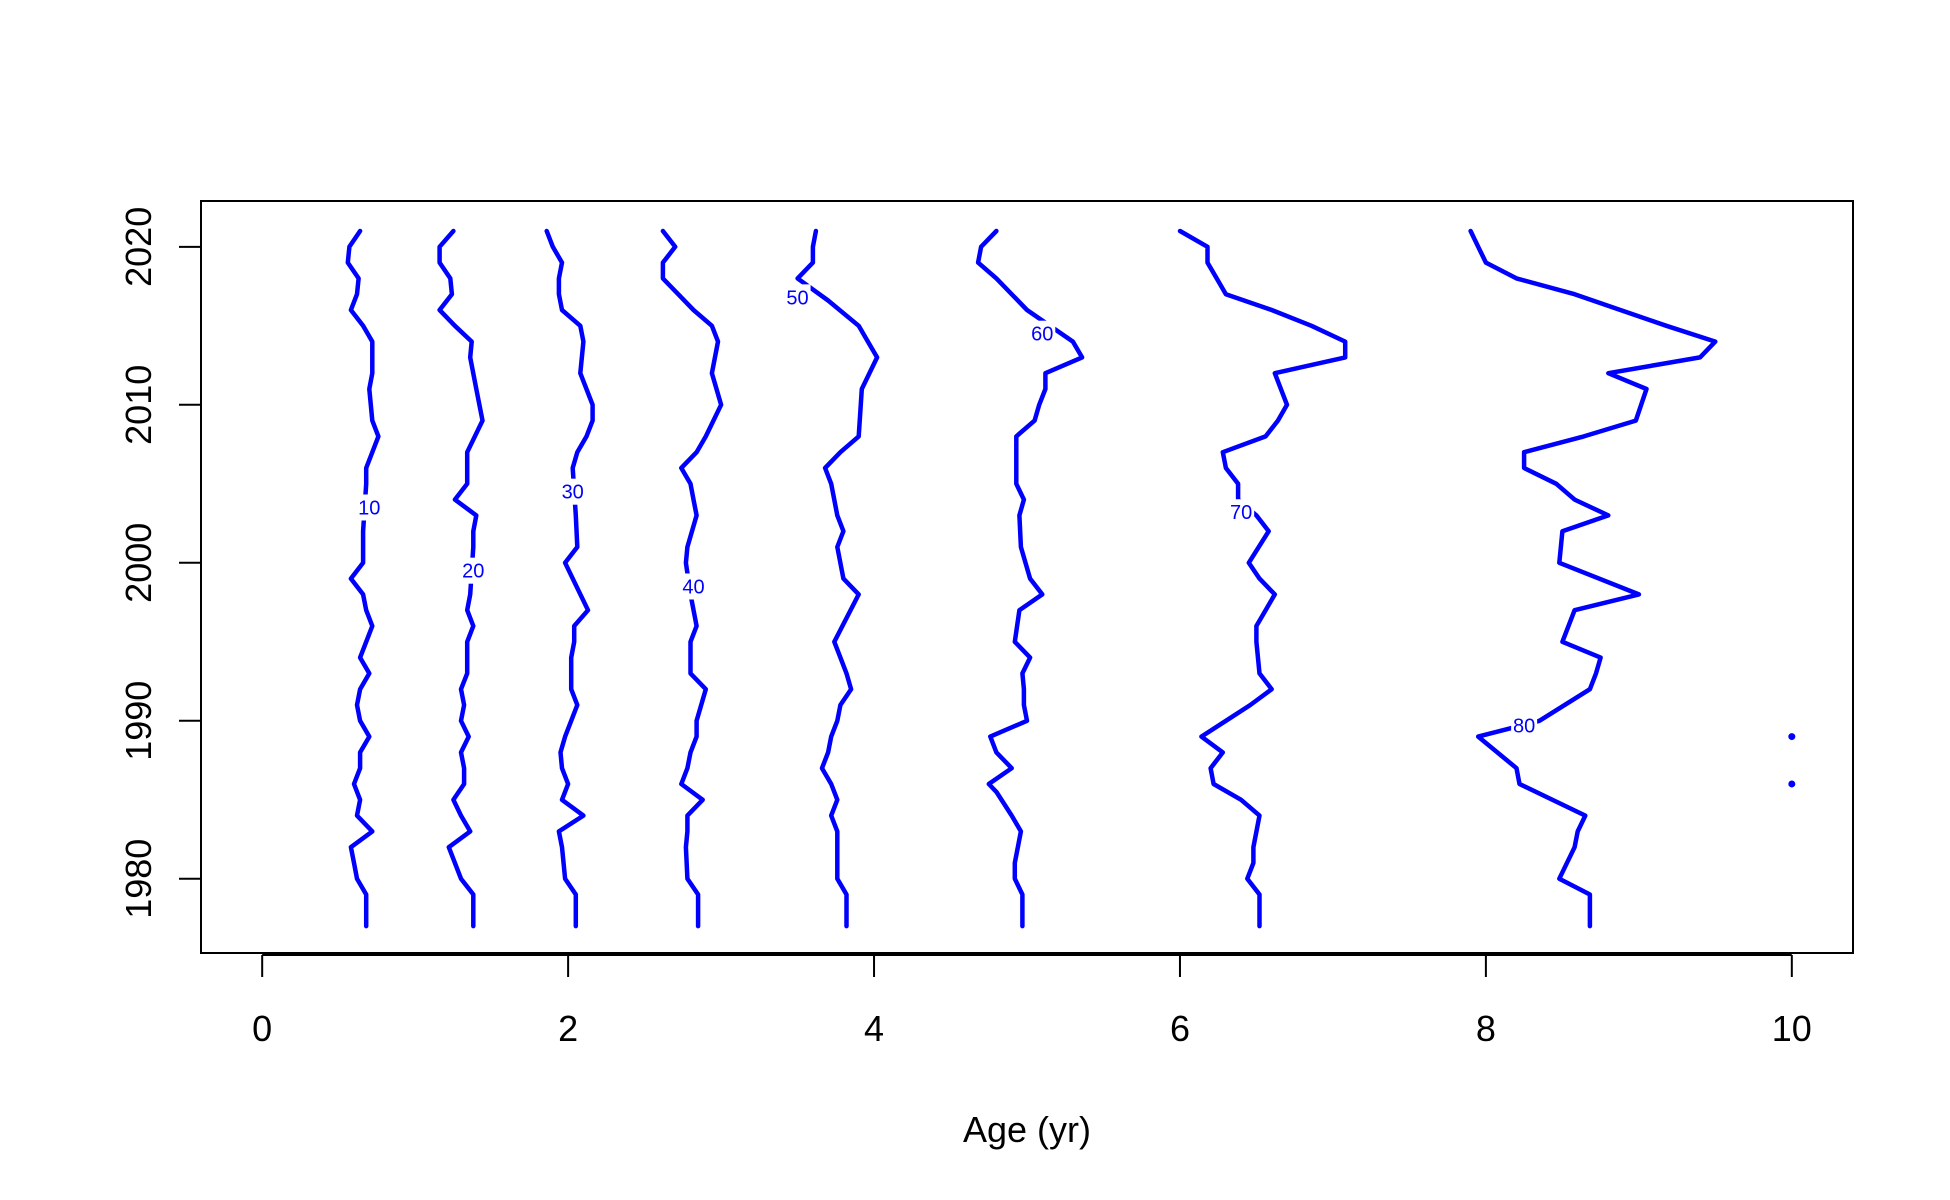 Image resolution: width=1950 pixels, height=1200 pixels. I want to click on x-tick-label: 10, so click(1792, 1028).